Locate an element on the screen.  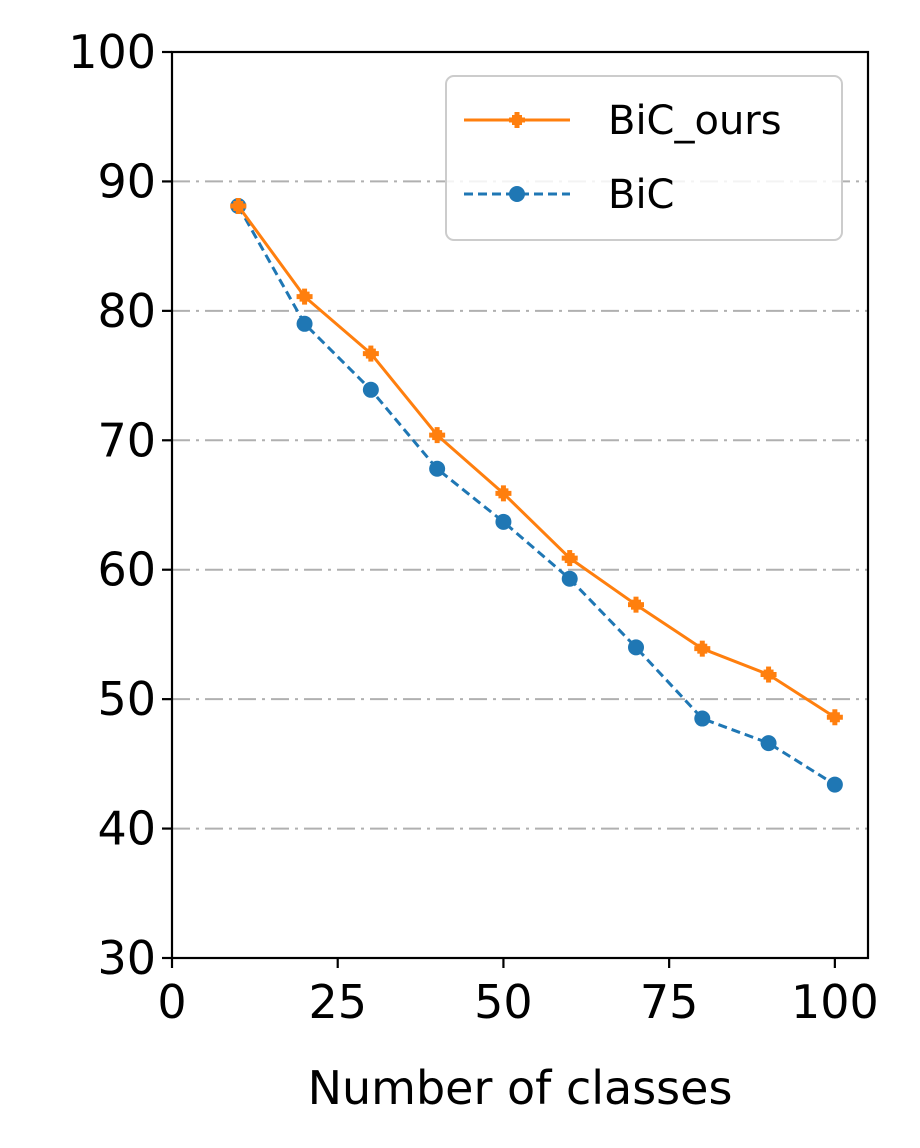
x-tick-label: 100 is located at coordinates (835, 1002).